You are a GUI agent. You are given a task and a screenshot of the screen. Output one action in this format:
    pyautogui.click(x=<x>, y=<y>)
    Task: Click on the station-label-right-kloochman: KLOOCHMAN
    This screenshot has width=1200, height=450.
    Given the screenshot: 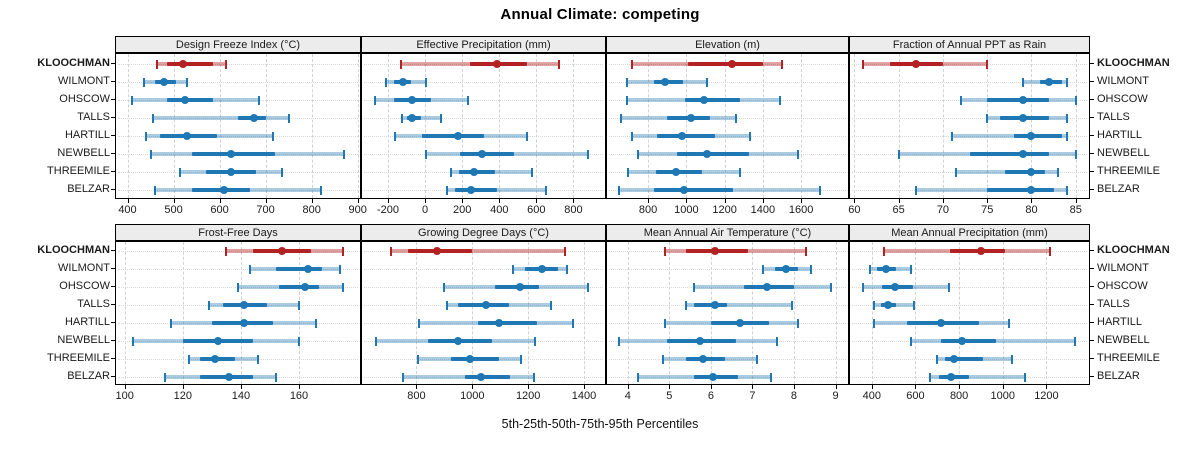 What is the action you would take?
    pyautogui.click(x=1133, y=63)
    